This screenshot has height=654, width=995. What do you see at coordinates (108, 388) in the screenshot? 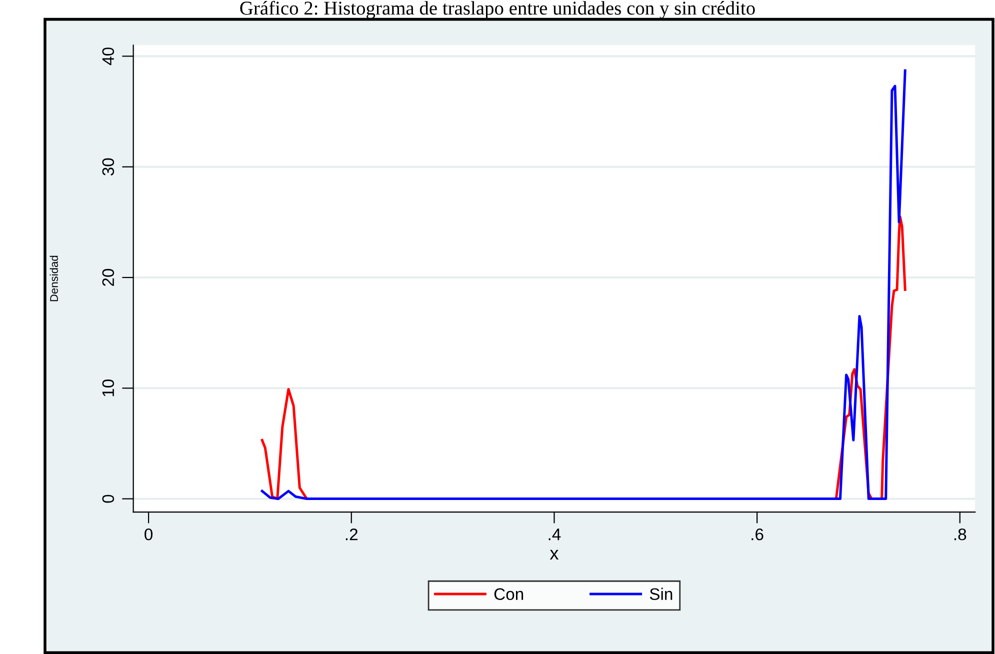
I see `y-tick-label: 10` at bounding box center [108, 388].